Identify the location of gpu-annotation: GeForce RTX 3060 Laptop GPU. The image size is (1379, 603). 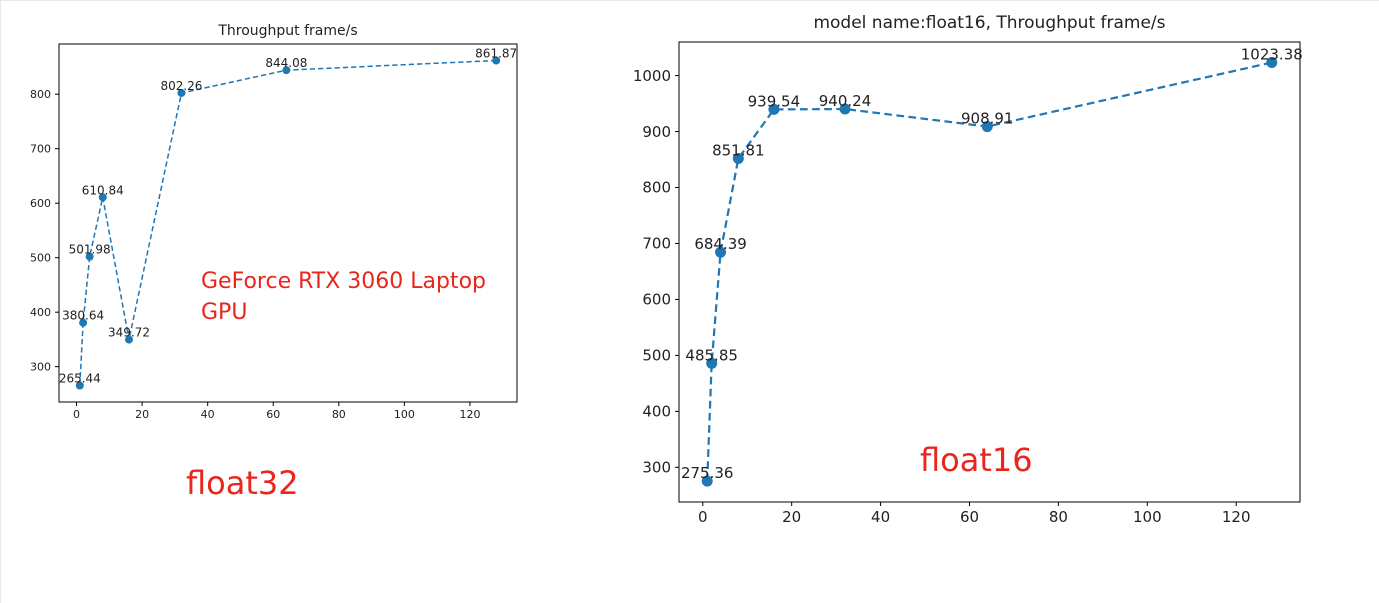
(344, 297).